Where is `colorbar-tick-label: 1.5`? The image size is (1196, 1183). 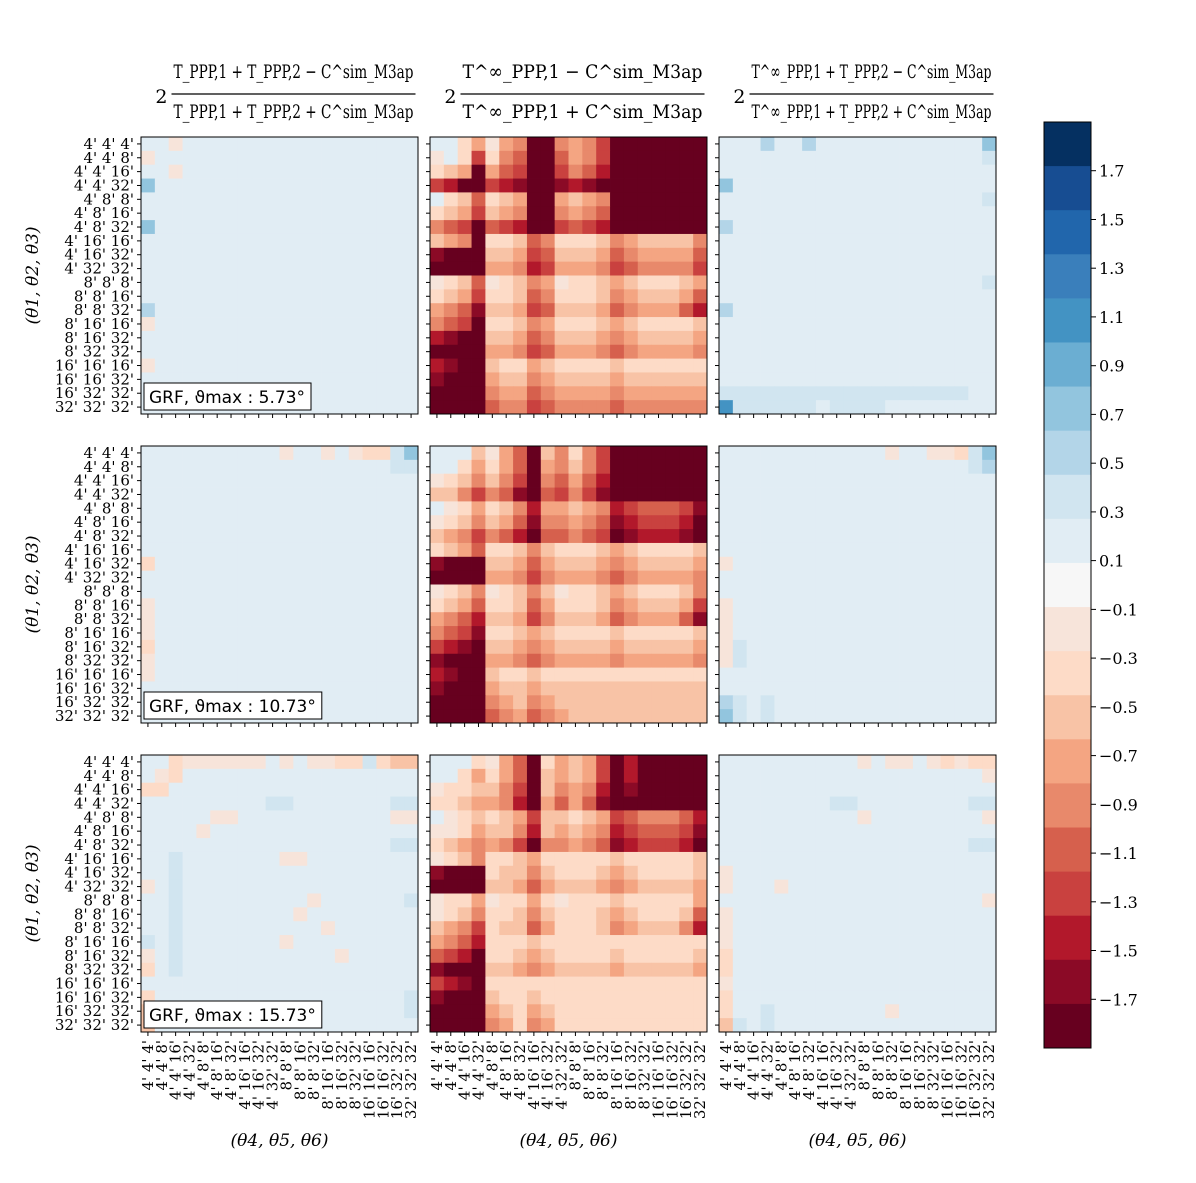 colorbar-tick-label: 1.5 is located at coordinates (1111, 220).